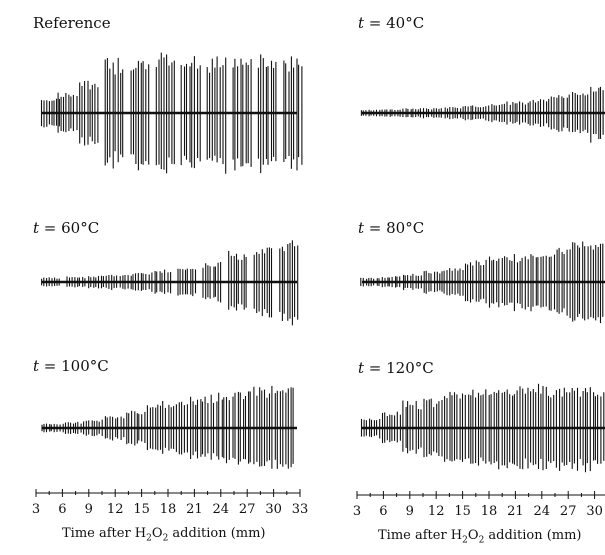 The image size is (605, 555). I want to click on panel-title-reference: Reference, so click(72, 23).